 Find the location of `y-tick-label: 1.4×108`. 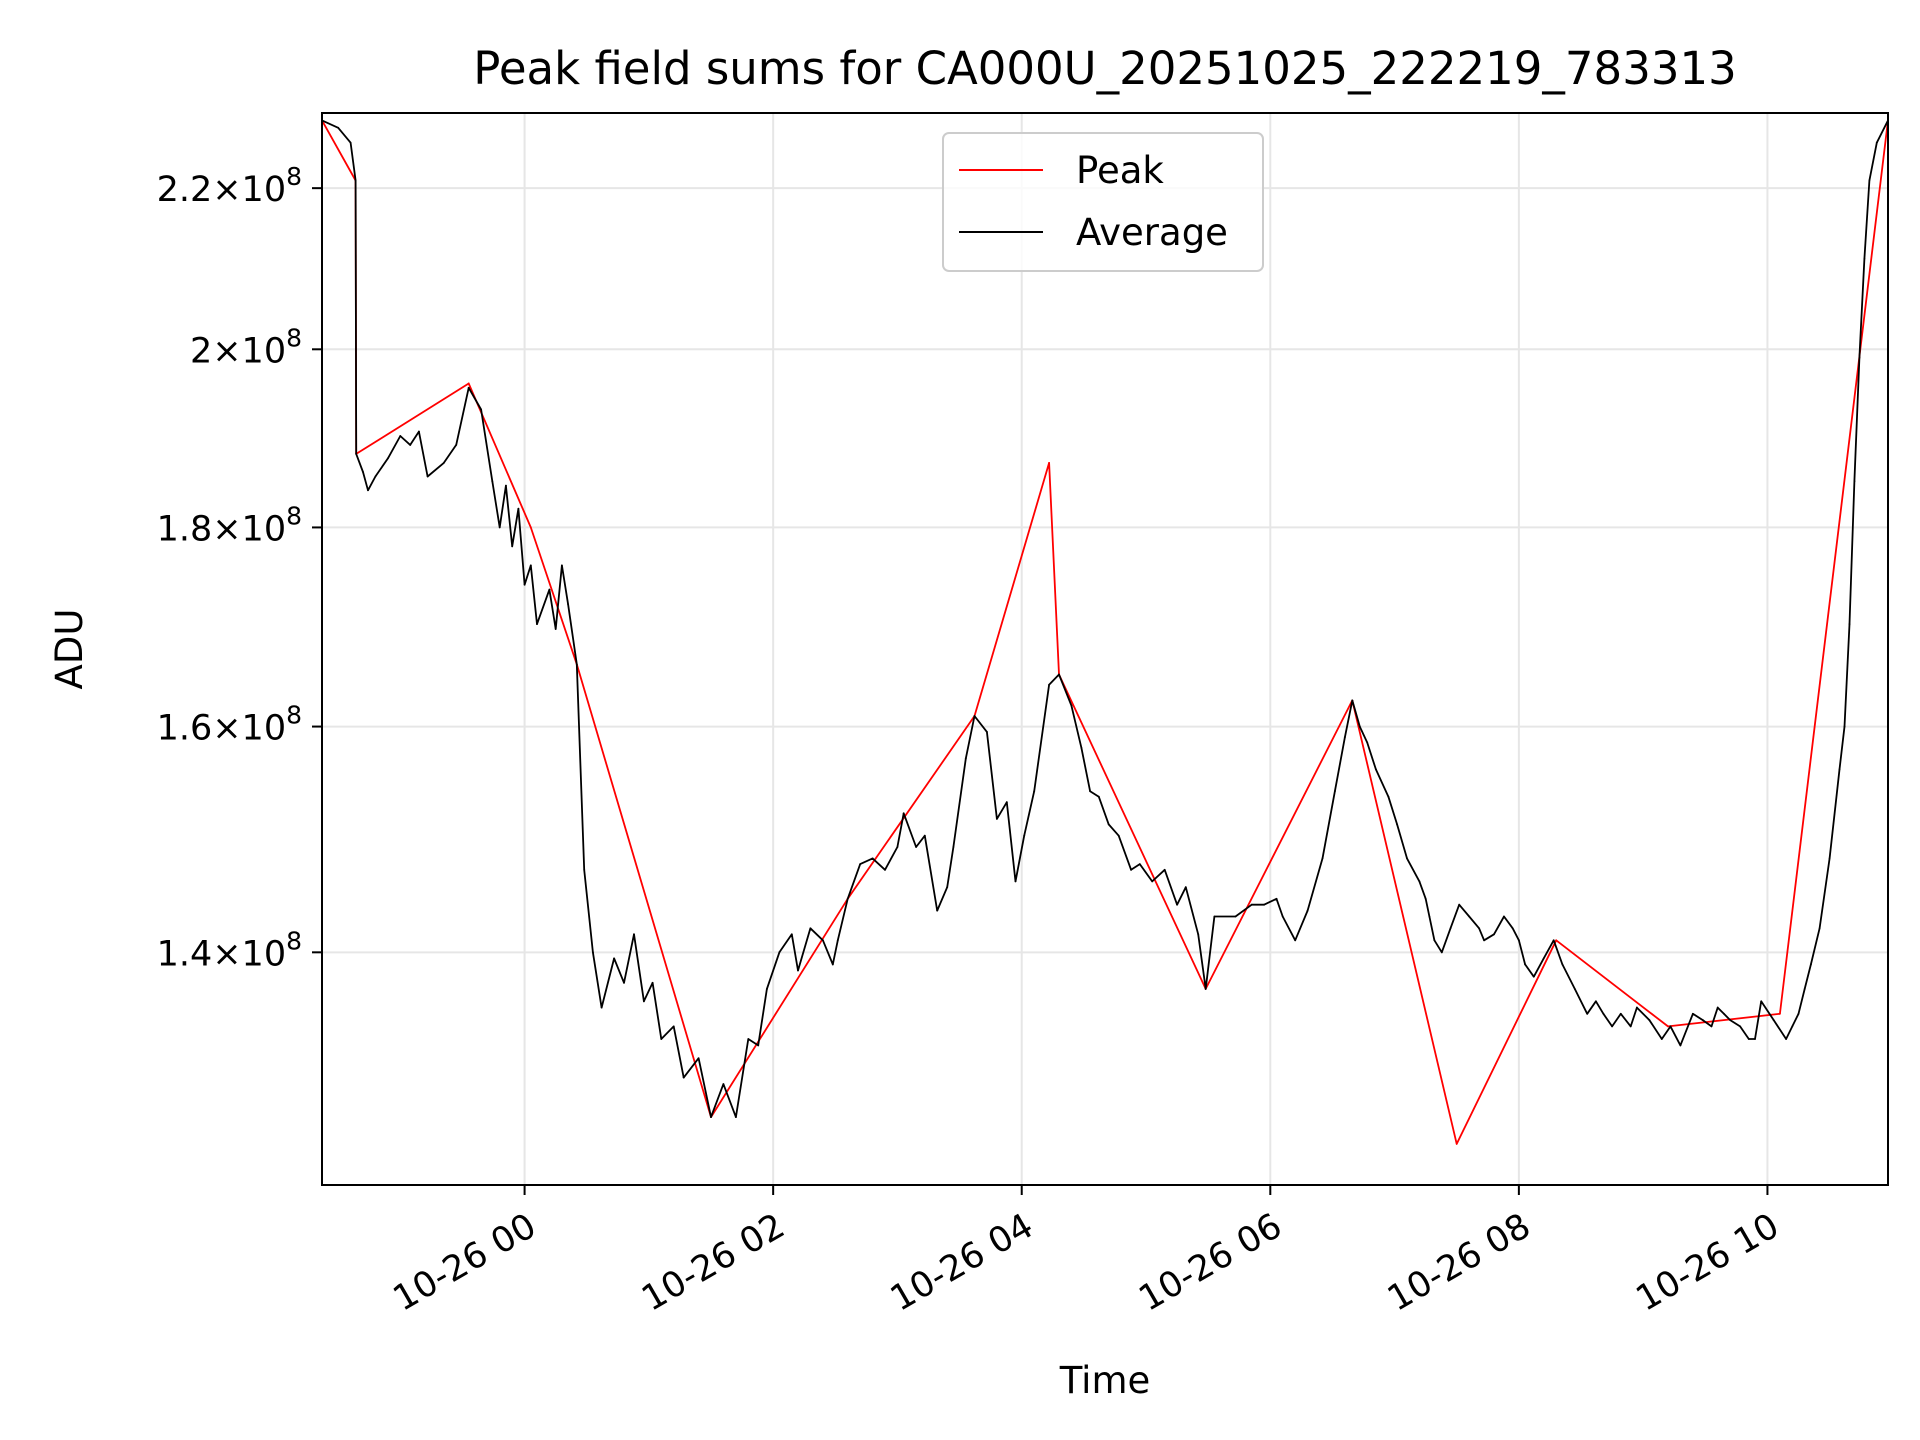

y-tick-label: 1.4×108 is located at coordinates (229, 950).